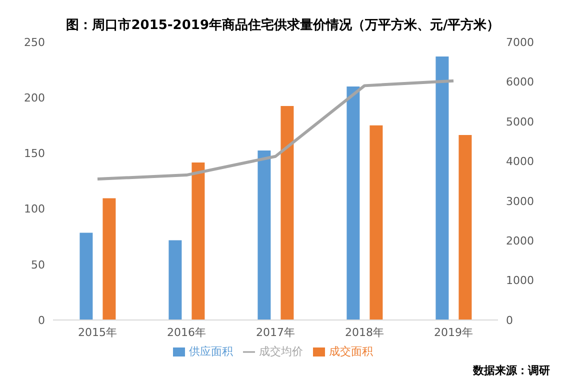 This screenshot has height=390, width=566. Describe the element at coordinates (520, 42) in the screenshot. I see `y2-tick-label: 7000` at that location.